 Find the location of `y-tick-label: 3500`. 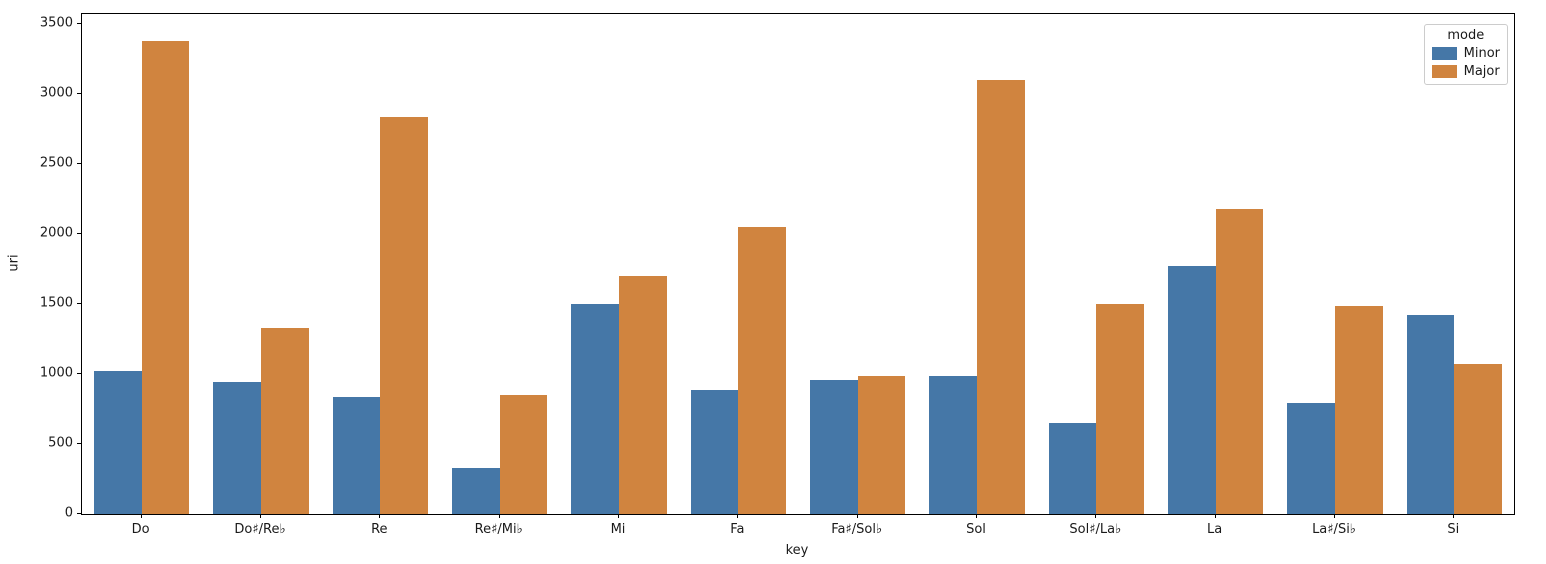

y-tick-label: 3500 is located at coordinates (56, 23).